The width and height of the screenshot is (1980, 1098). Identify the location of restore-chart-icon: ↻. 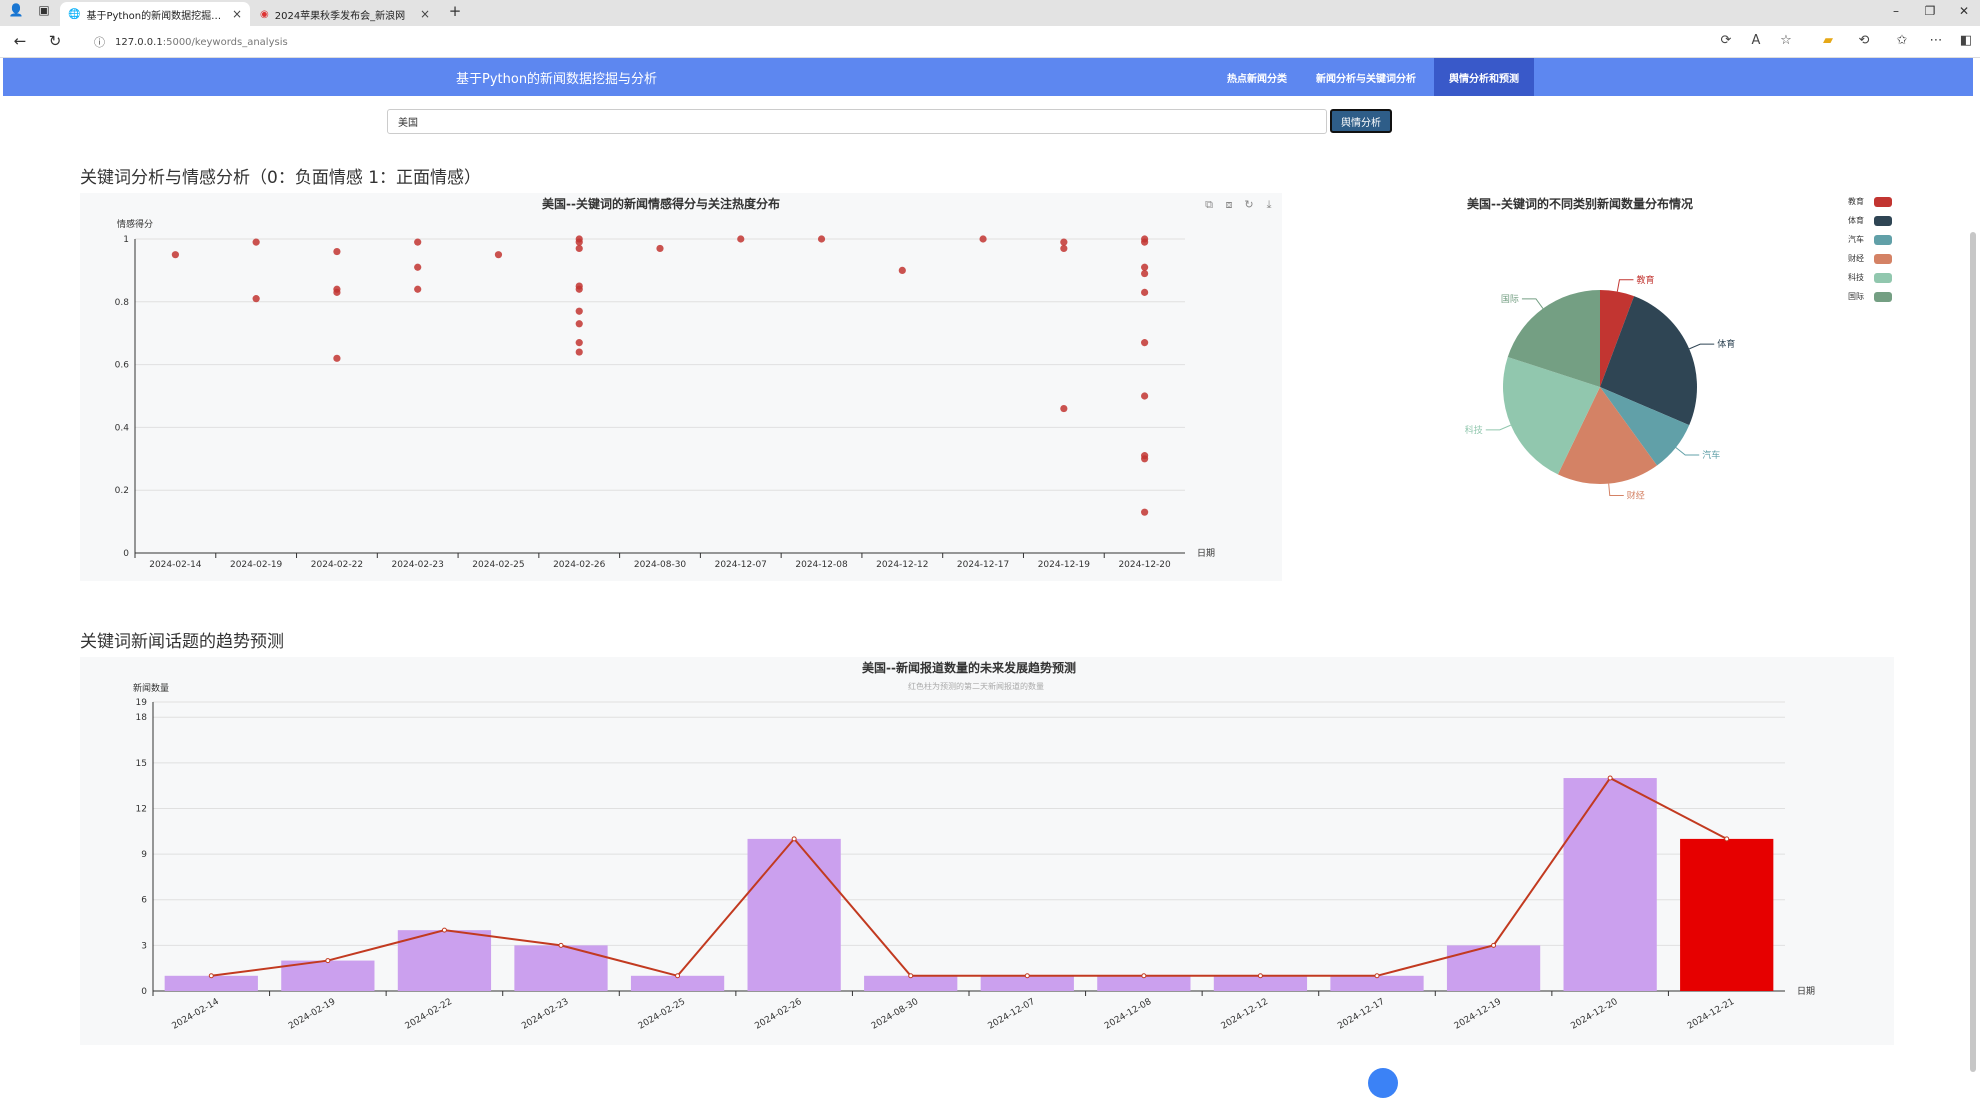
(1249, 204).